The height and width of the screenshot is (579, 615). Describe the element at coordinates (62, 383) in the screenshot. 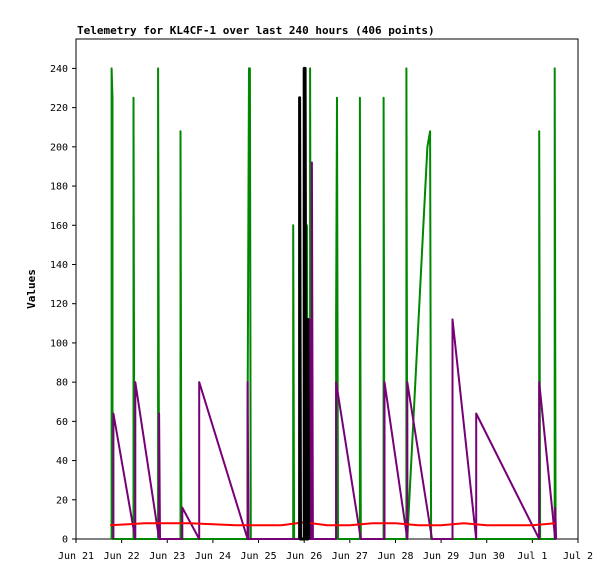

I see `y-tick-label: 80` at that location.